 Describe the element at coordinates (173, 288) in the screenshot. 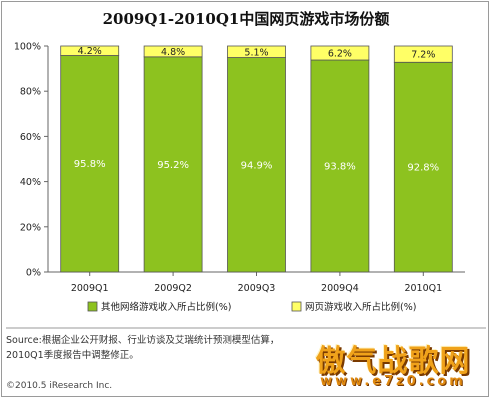

I see `x-tick-label: 2009Q2` at that location.